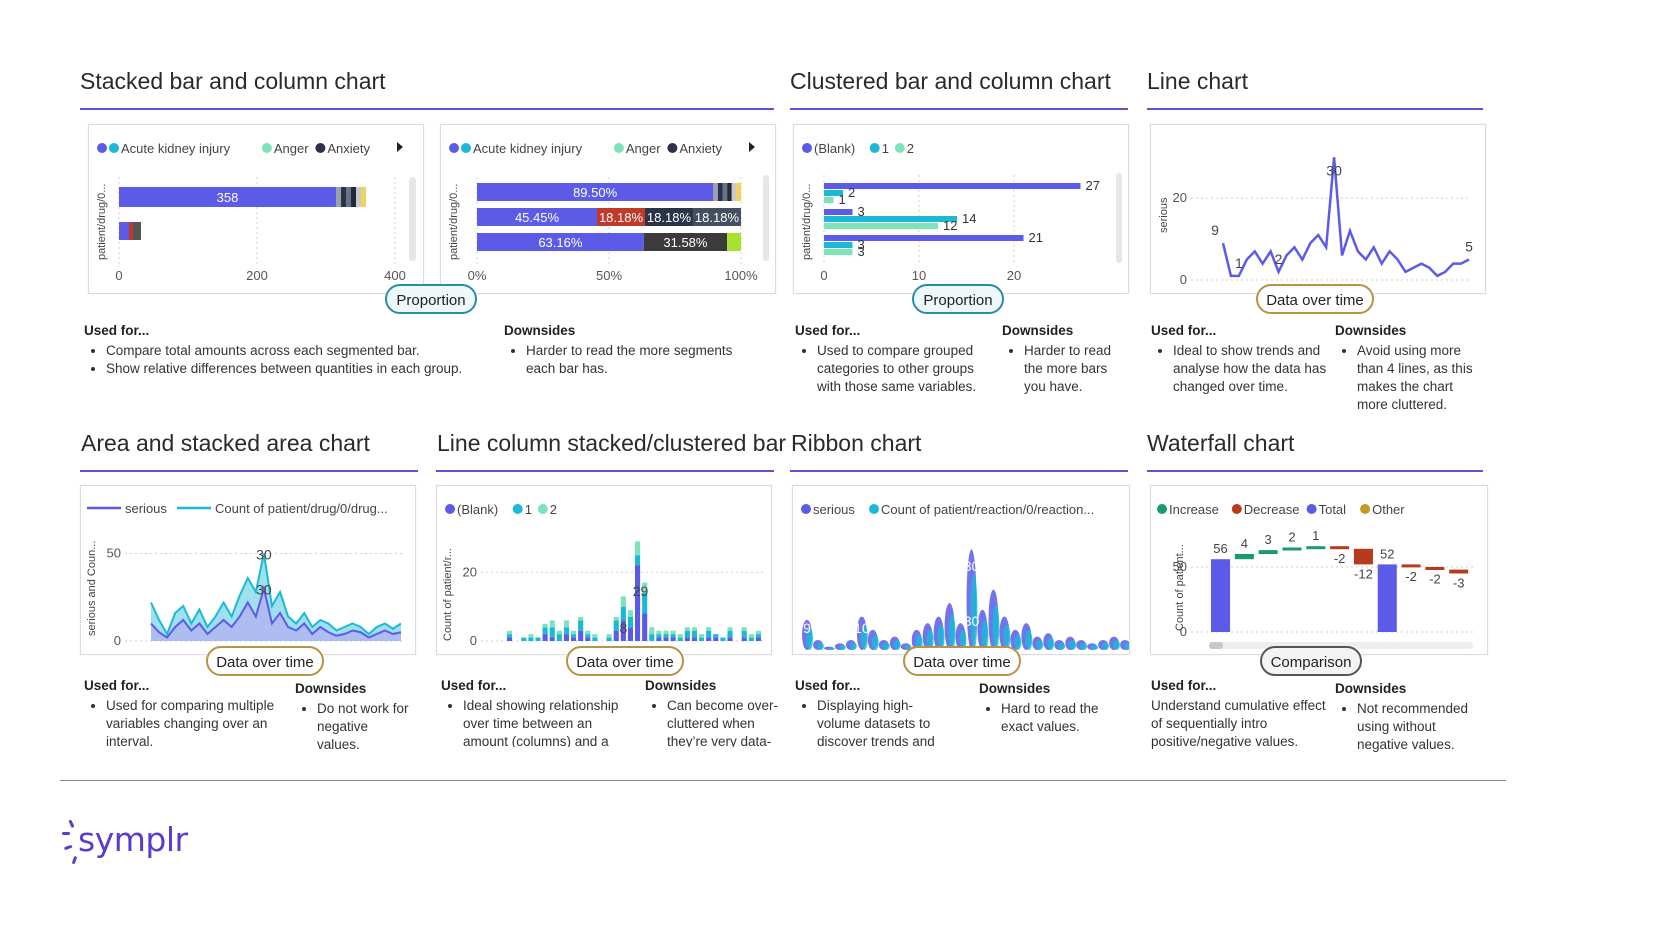  I want to click on y-tick-label: 50, so click(114, 553).